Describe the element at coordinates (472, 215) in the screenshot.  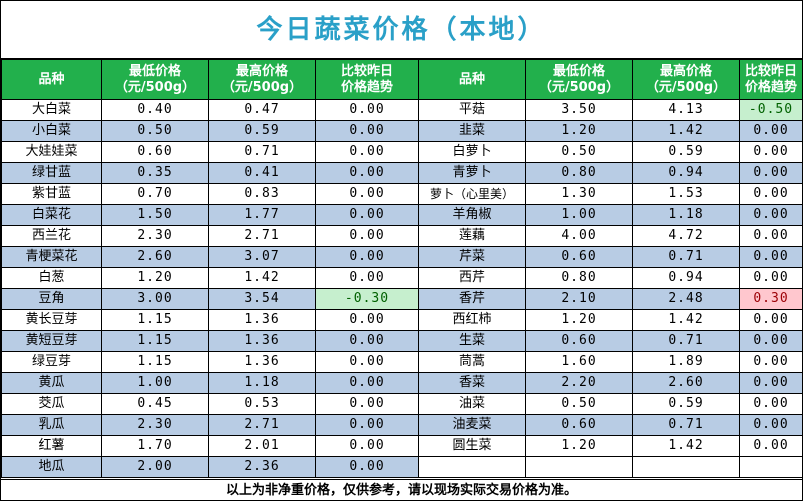
I see `right-name-cell: 羊角椒` at that location.